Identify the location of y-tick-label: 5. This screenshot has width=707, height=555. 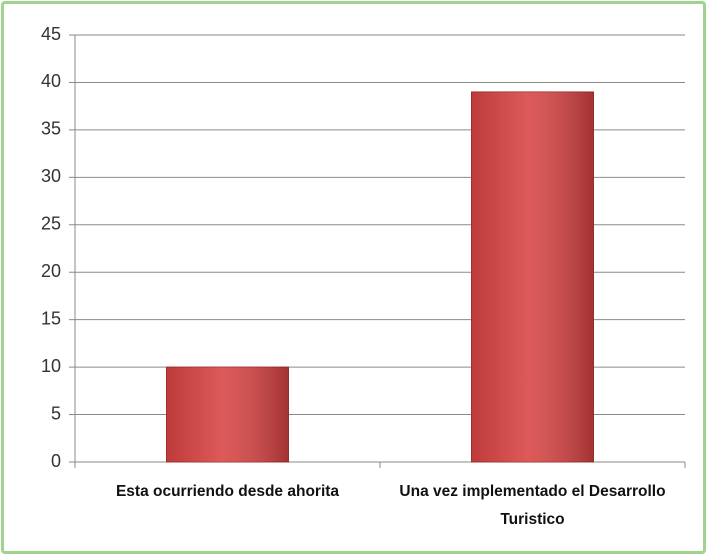
(56, 413).